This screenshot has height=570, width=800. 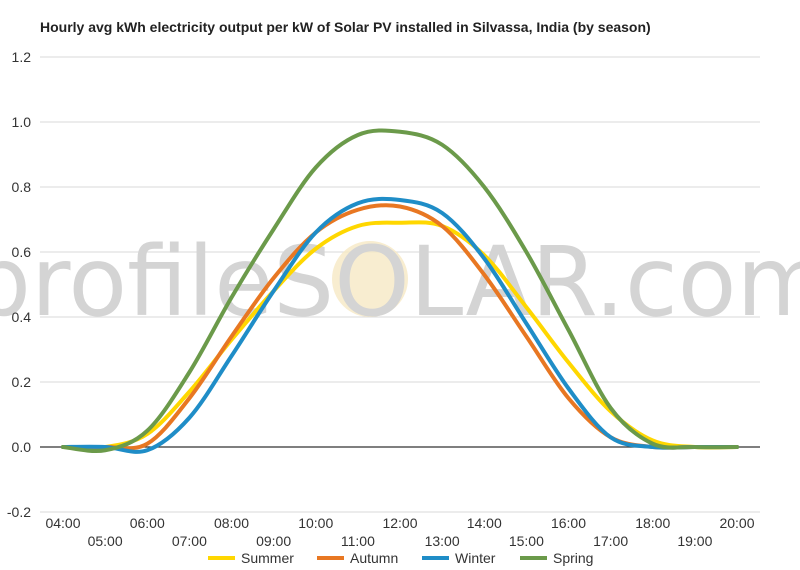 What do you see at coordinates (22, 252) in the screenshot?
I see `y-tick-label: 0.6` at bounding box center [22, 252].